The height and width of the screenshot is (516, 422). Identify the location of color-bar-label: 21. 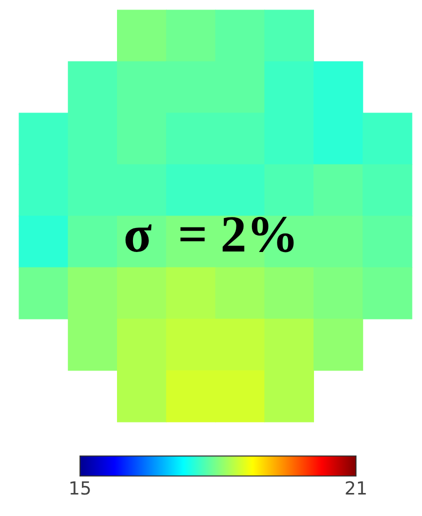
(356, 489).